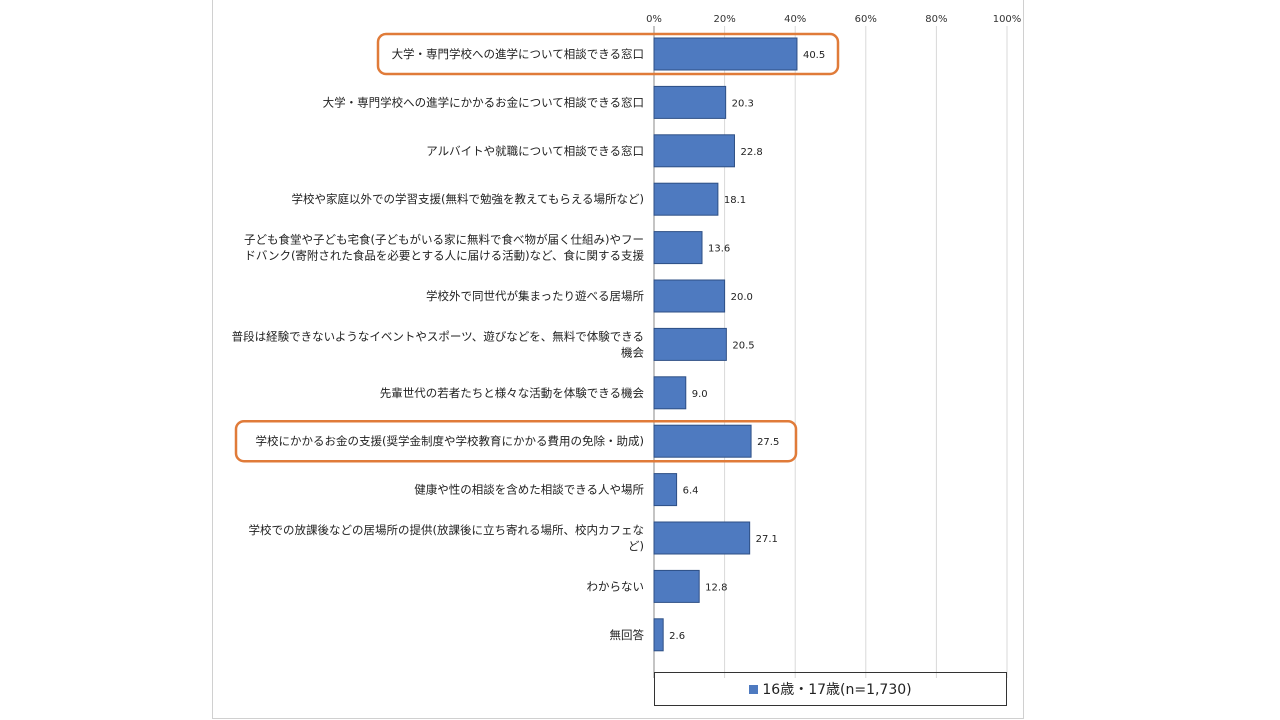 This screenshot has height=720, width=1280. What do you see at coordinates (837, 690) in the screenshot?
I see `legend-label: 16歳・17歳(n=1,730)` at bounding box center [837, 690].